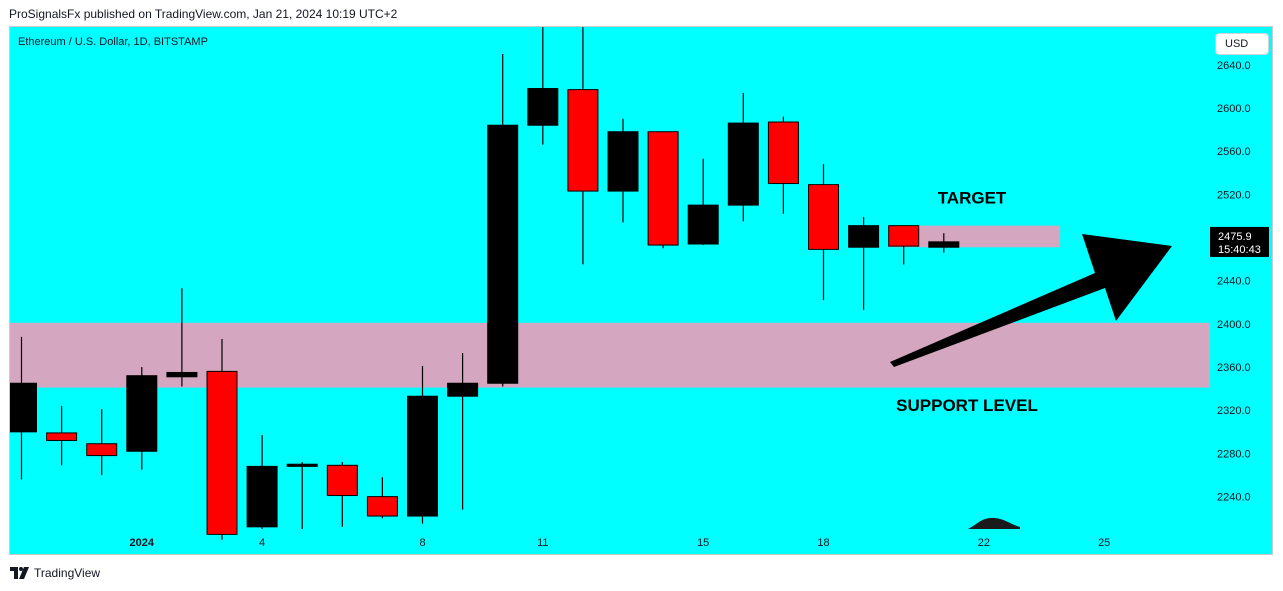  I want to click on last-price-countdown: 15:40:43, so click(1239, 250).